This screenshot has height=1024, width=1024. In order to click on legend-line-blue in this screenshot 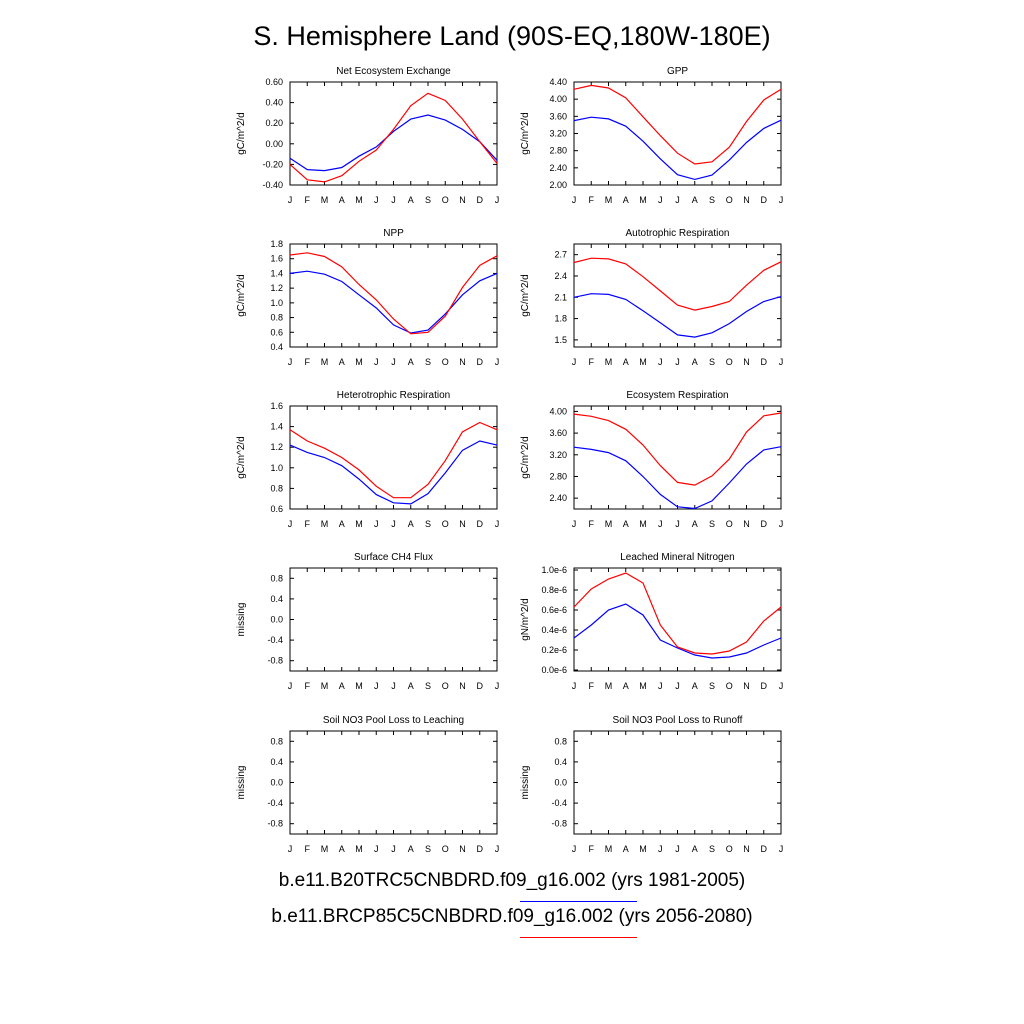, I will do `click(578, 901)`.